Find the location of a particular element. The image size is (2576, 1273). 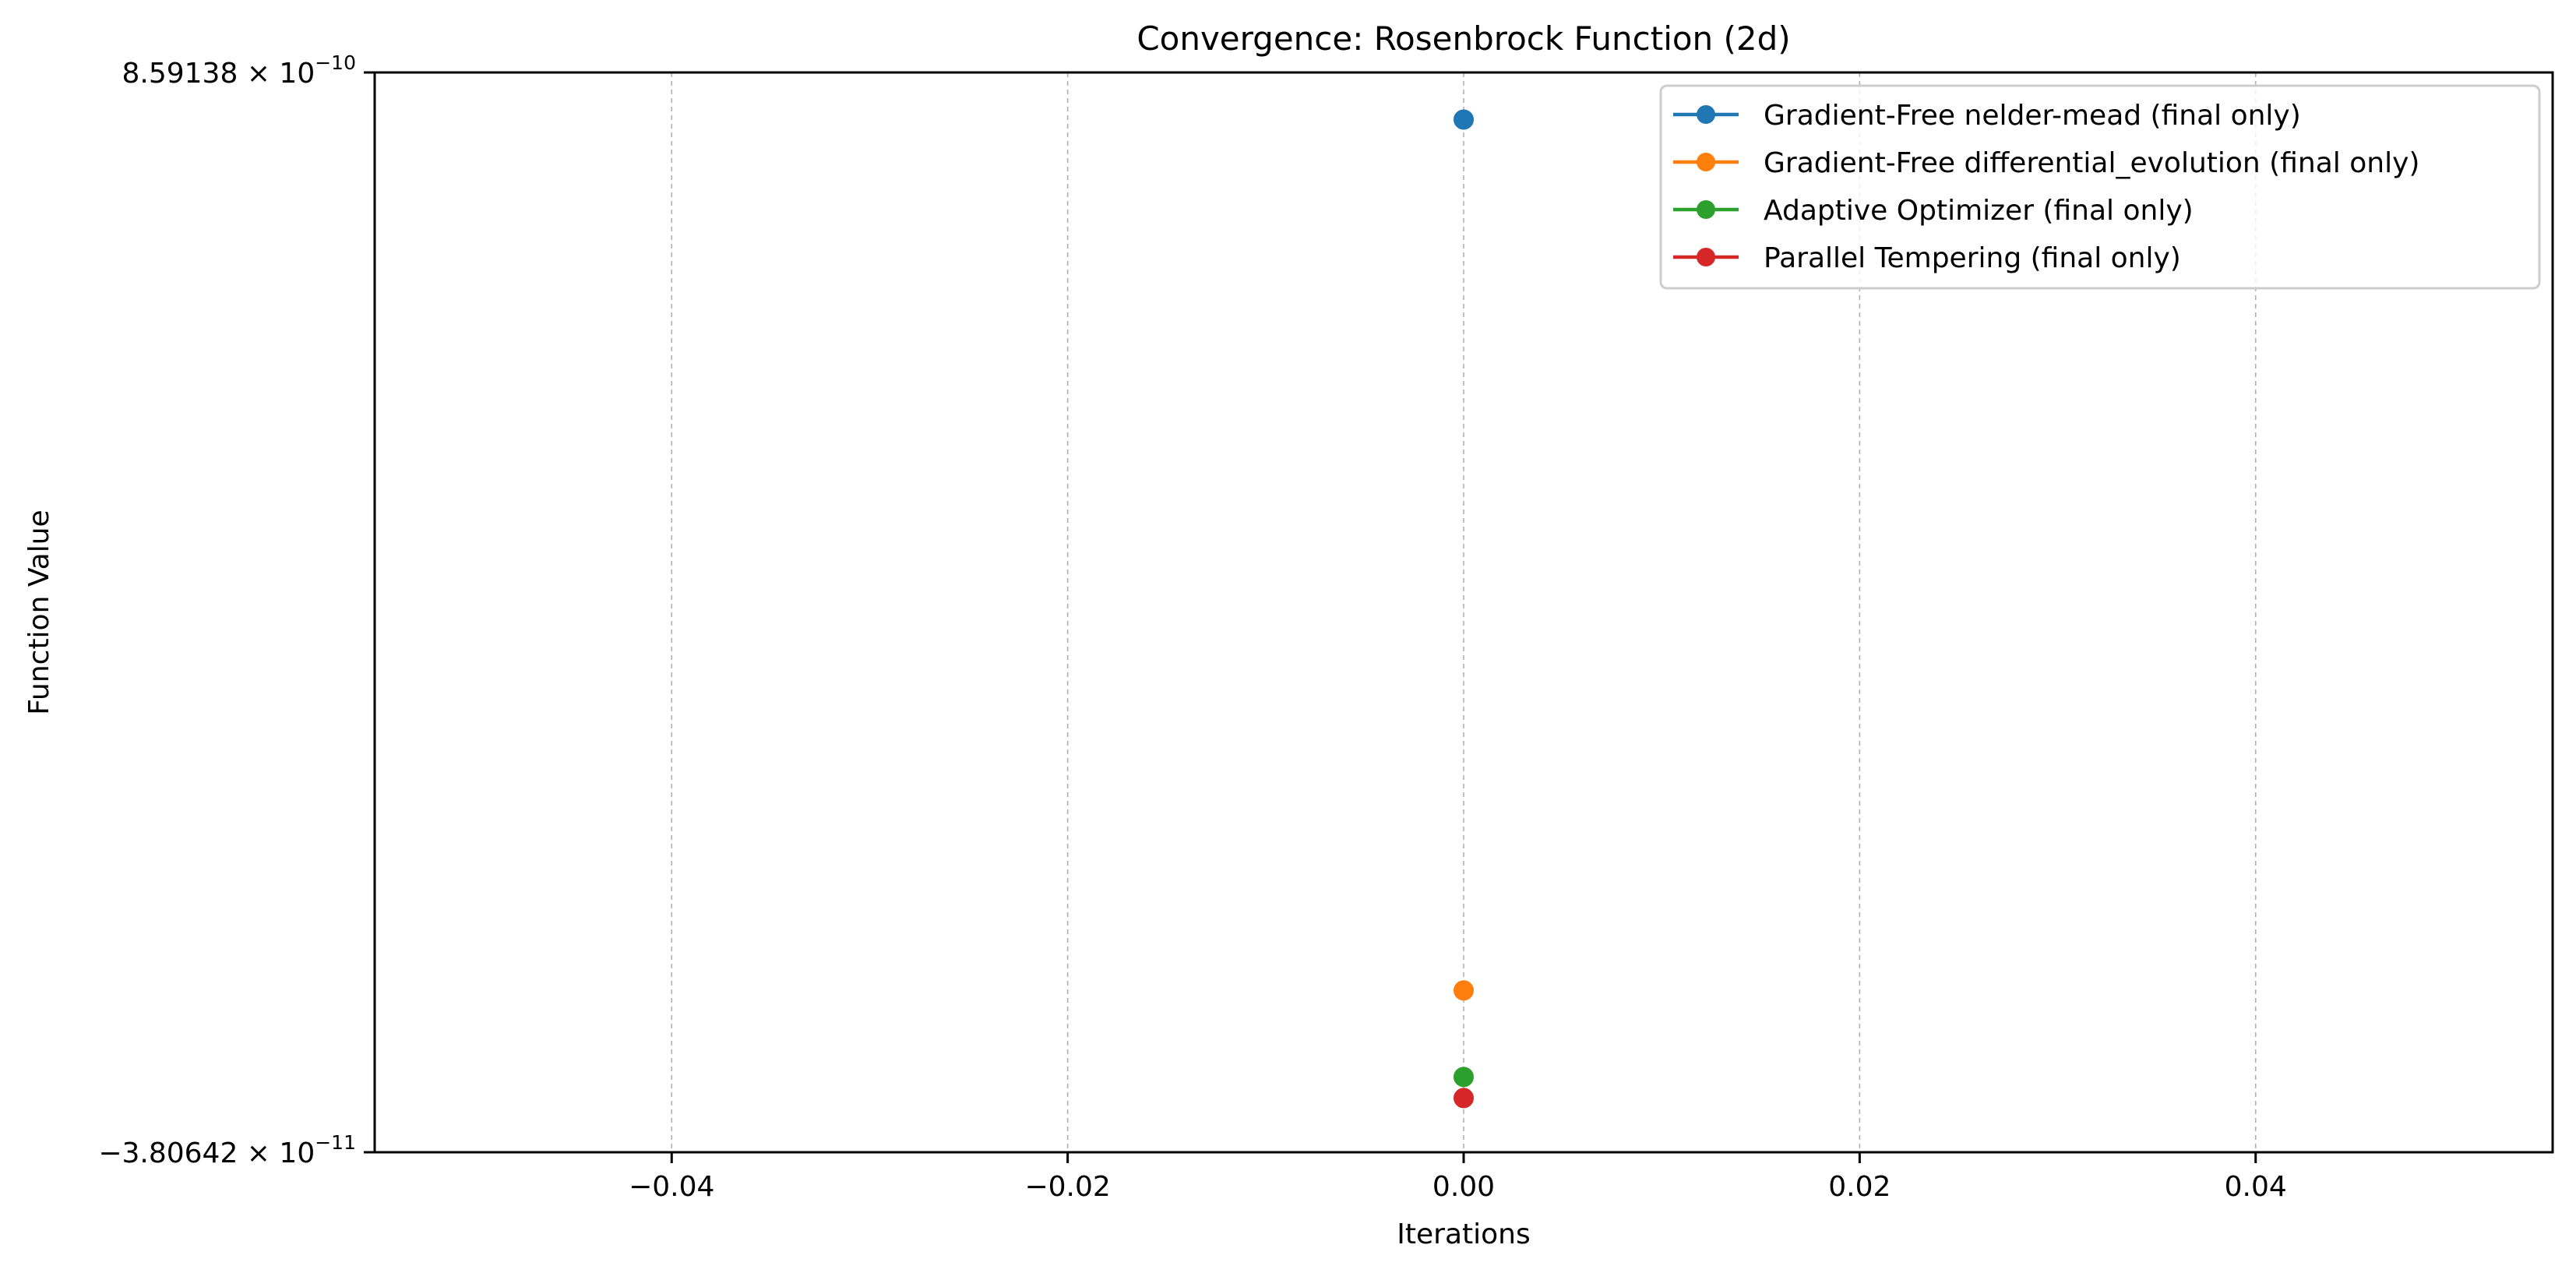

x-tick-label: −0.04 is located at coordinates (671, 1187).